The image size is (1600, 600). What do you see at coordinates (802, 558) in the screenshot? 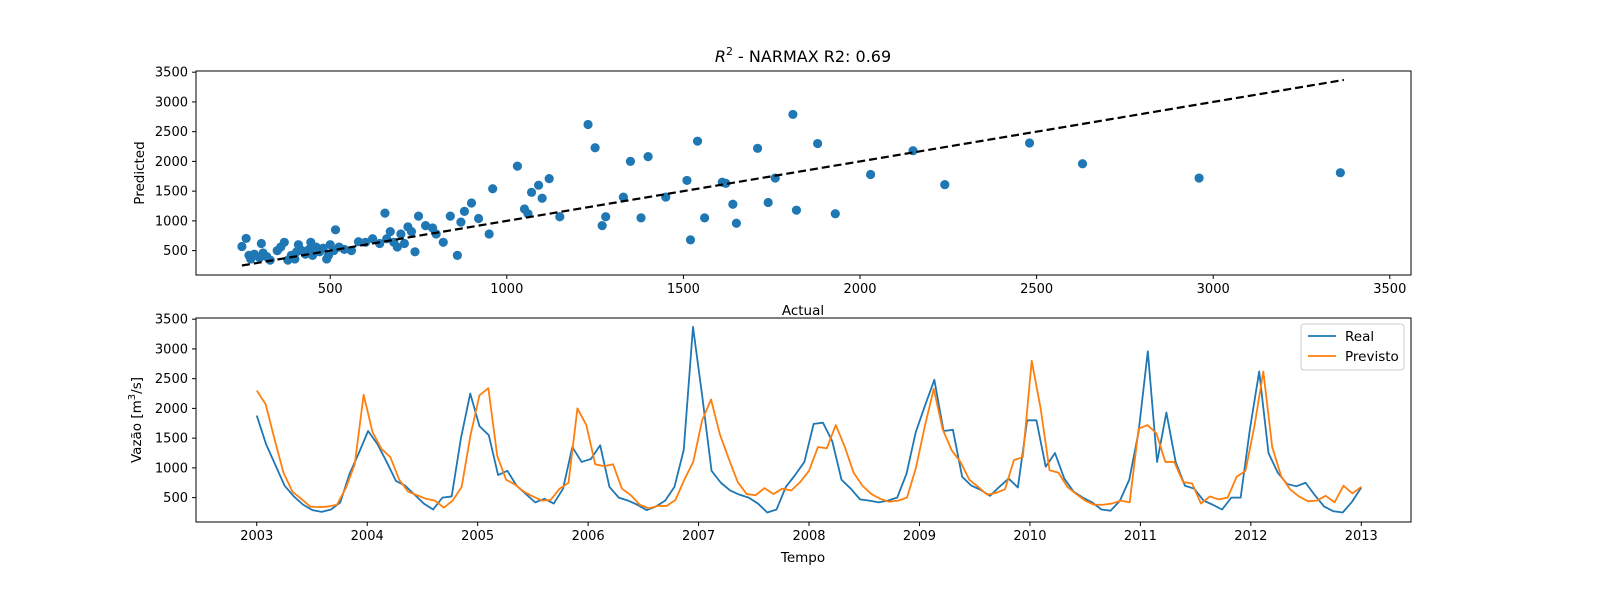
I see `timeseries-x-axis-label: Tempo` at bounding box center [802, 558].